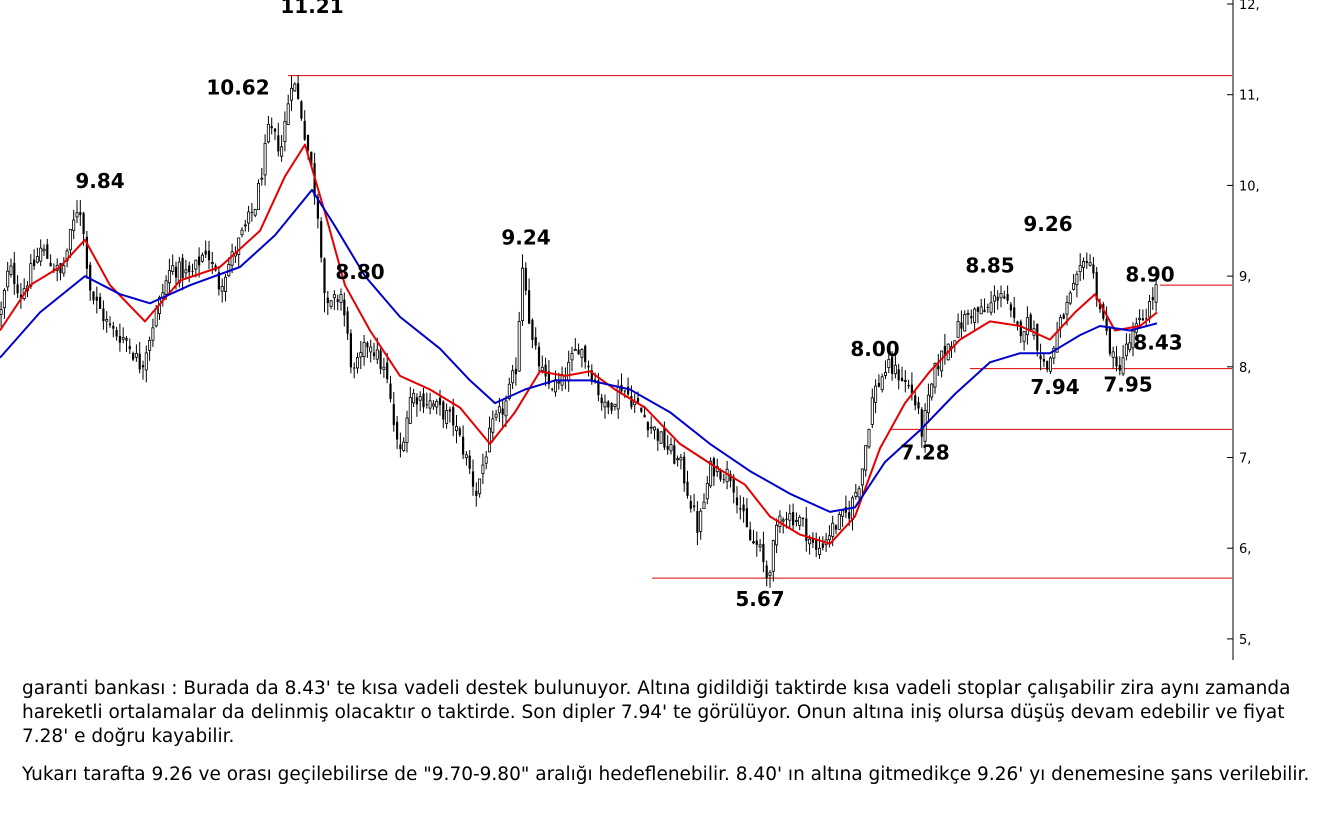 The width and height of the screenshot is (1320, 828). I want to click on y-axis-tick-label: 7,, so click(1245, 459).